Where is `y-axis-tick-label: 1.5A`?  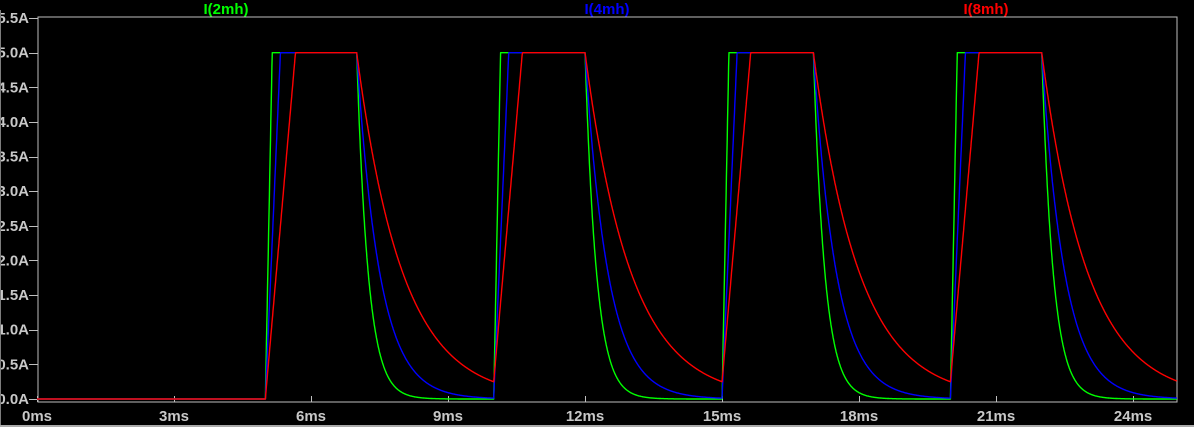 y-axis-tick-label: 1.5A is located at coordinates (14, 295).